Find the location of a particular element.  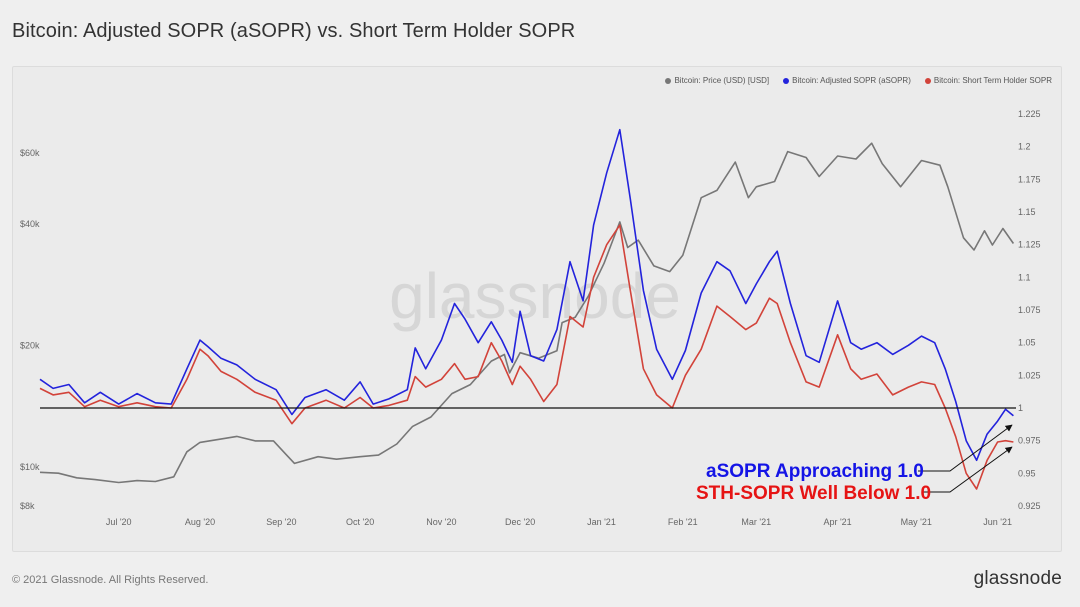

right-tick-label: 1.2 is located at coordinates (1024, 147).